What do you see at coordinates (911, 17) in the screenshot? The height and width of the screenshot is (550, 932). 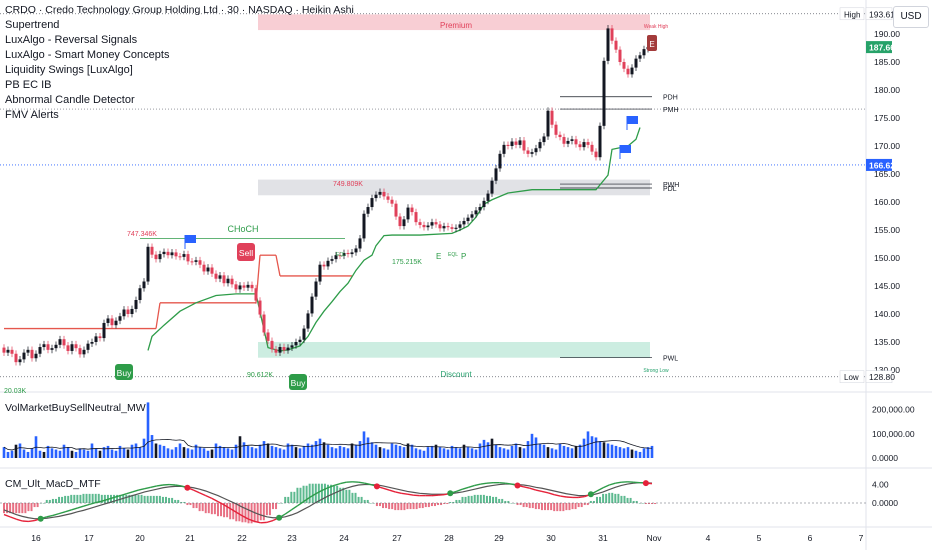 I see `currency-button: USD` at bounding box center [911, 17].